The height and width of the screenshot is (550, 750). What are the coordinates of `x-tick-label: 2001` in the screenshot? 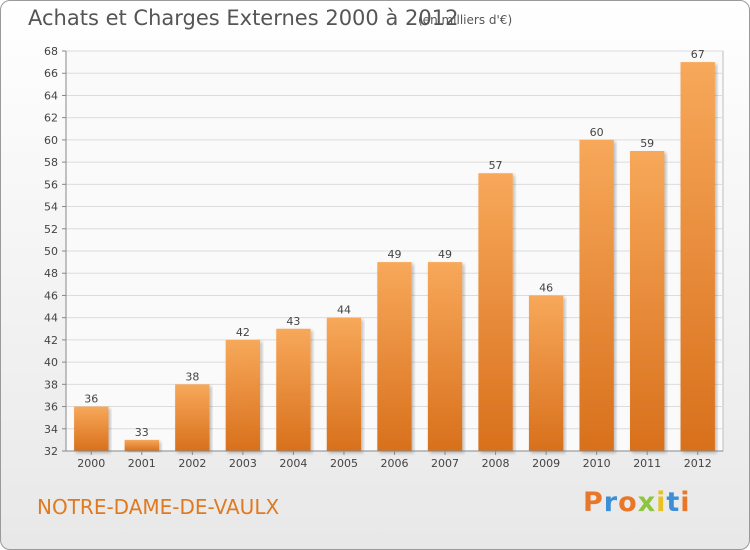 It's located at (142, 463).